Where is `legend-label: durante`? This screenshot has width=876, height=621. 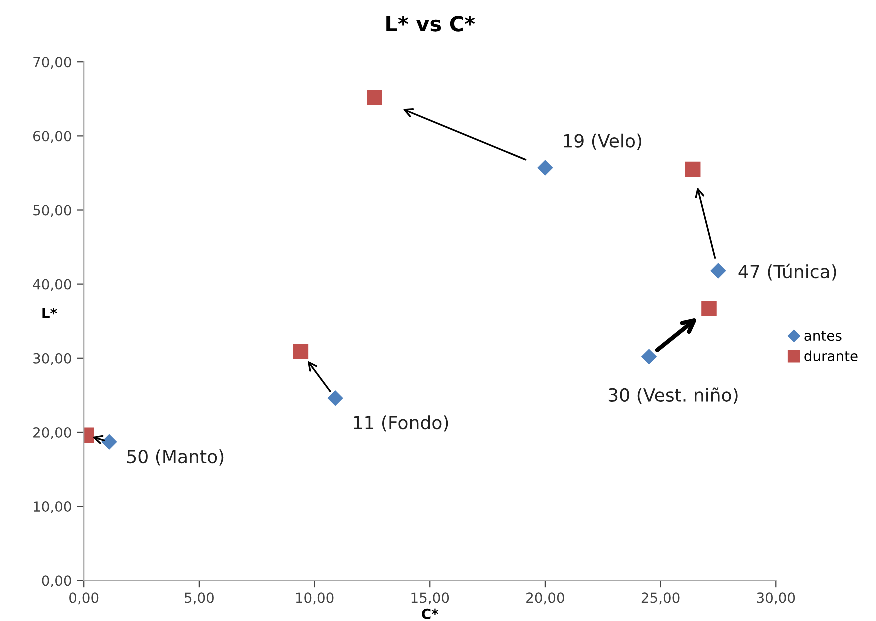
legend-label: durante is located at coordinates (831, 356).